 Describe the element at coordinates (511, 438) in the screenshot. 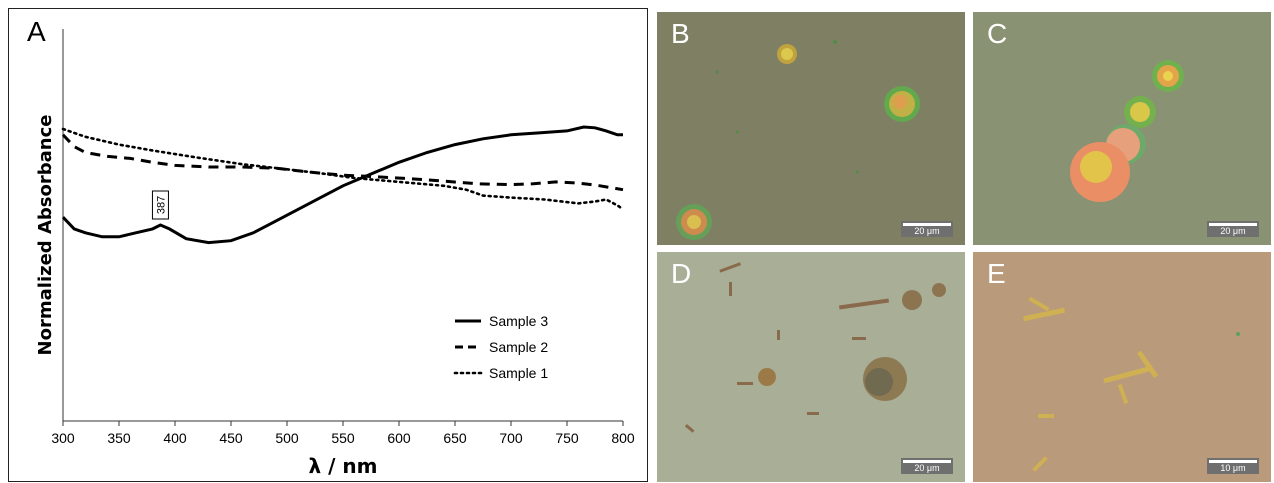

I see `x-tick-label-700: 700` at that location.